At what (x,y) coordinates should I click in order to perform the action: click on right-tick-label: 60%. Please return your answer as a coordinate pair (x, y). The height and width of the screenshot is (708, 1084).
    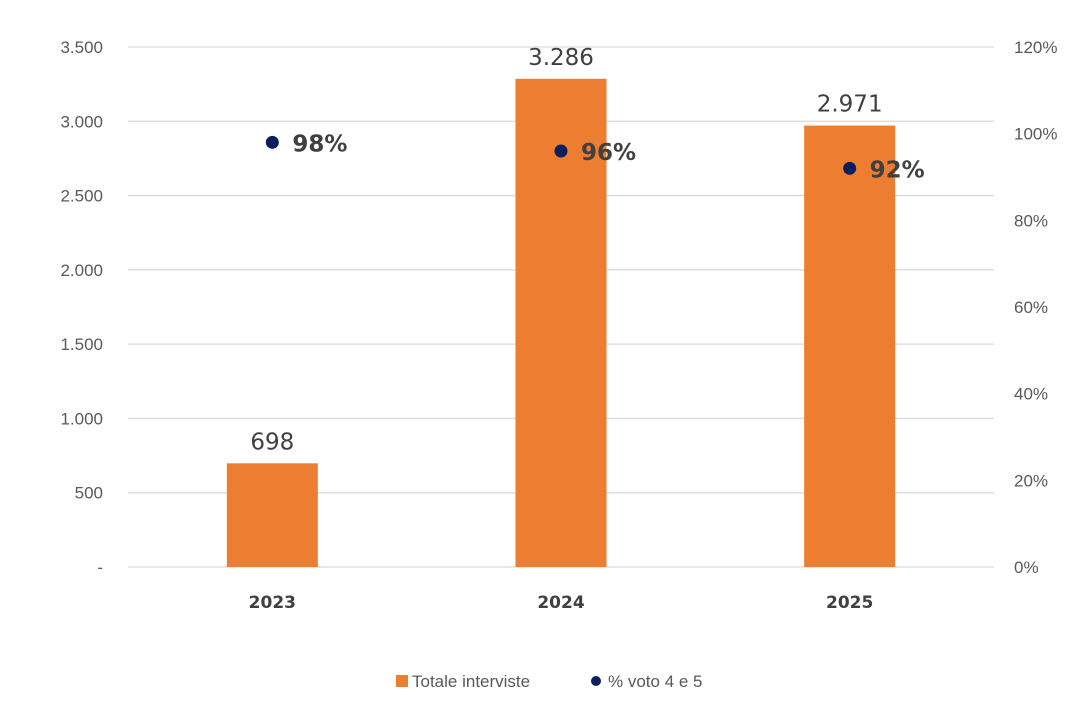
    Looking at the image, I should click on (1031, 307).